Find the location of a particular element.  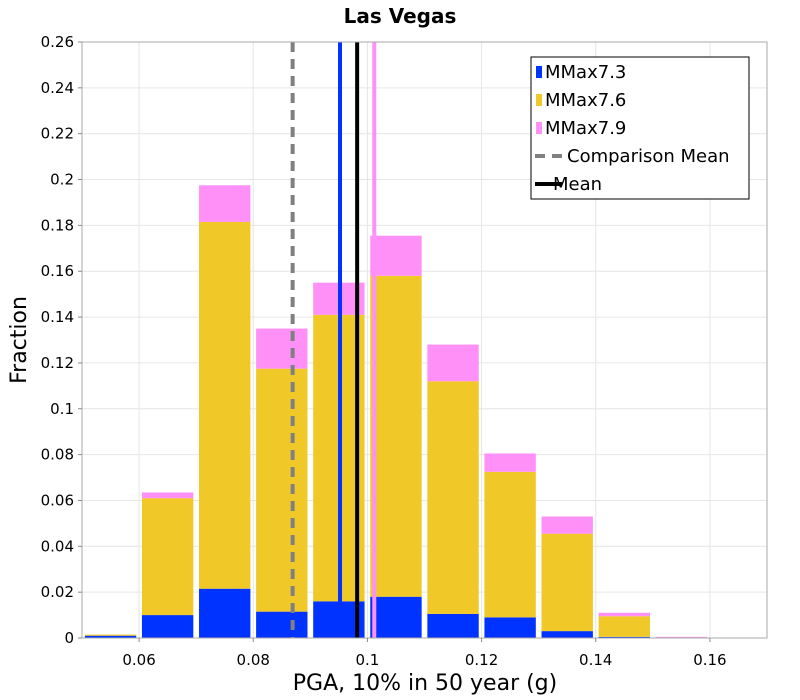

y-tick-label: 0.08 is located at coordinates (57, 455).